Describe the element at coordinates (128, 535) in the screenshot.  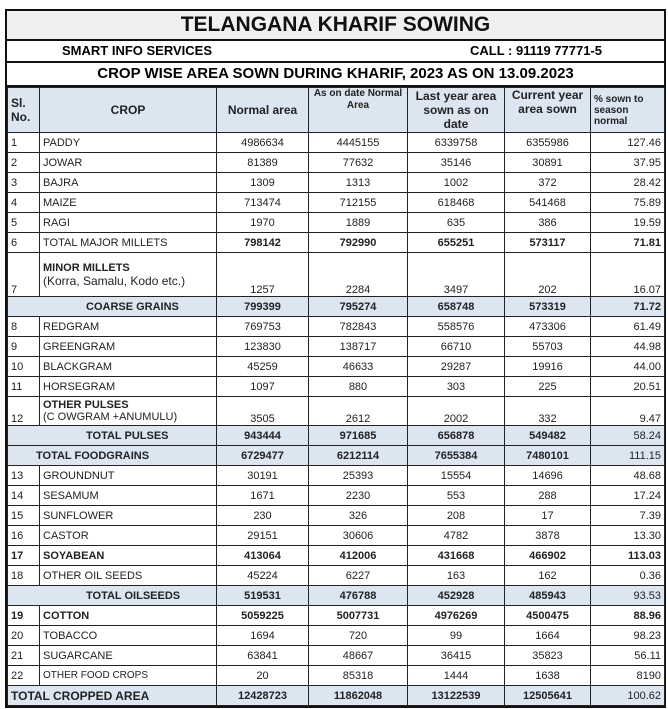
I see `row-crop-name: CASTOR` at that location.